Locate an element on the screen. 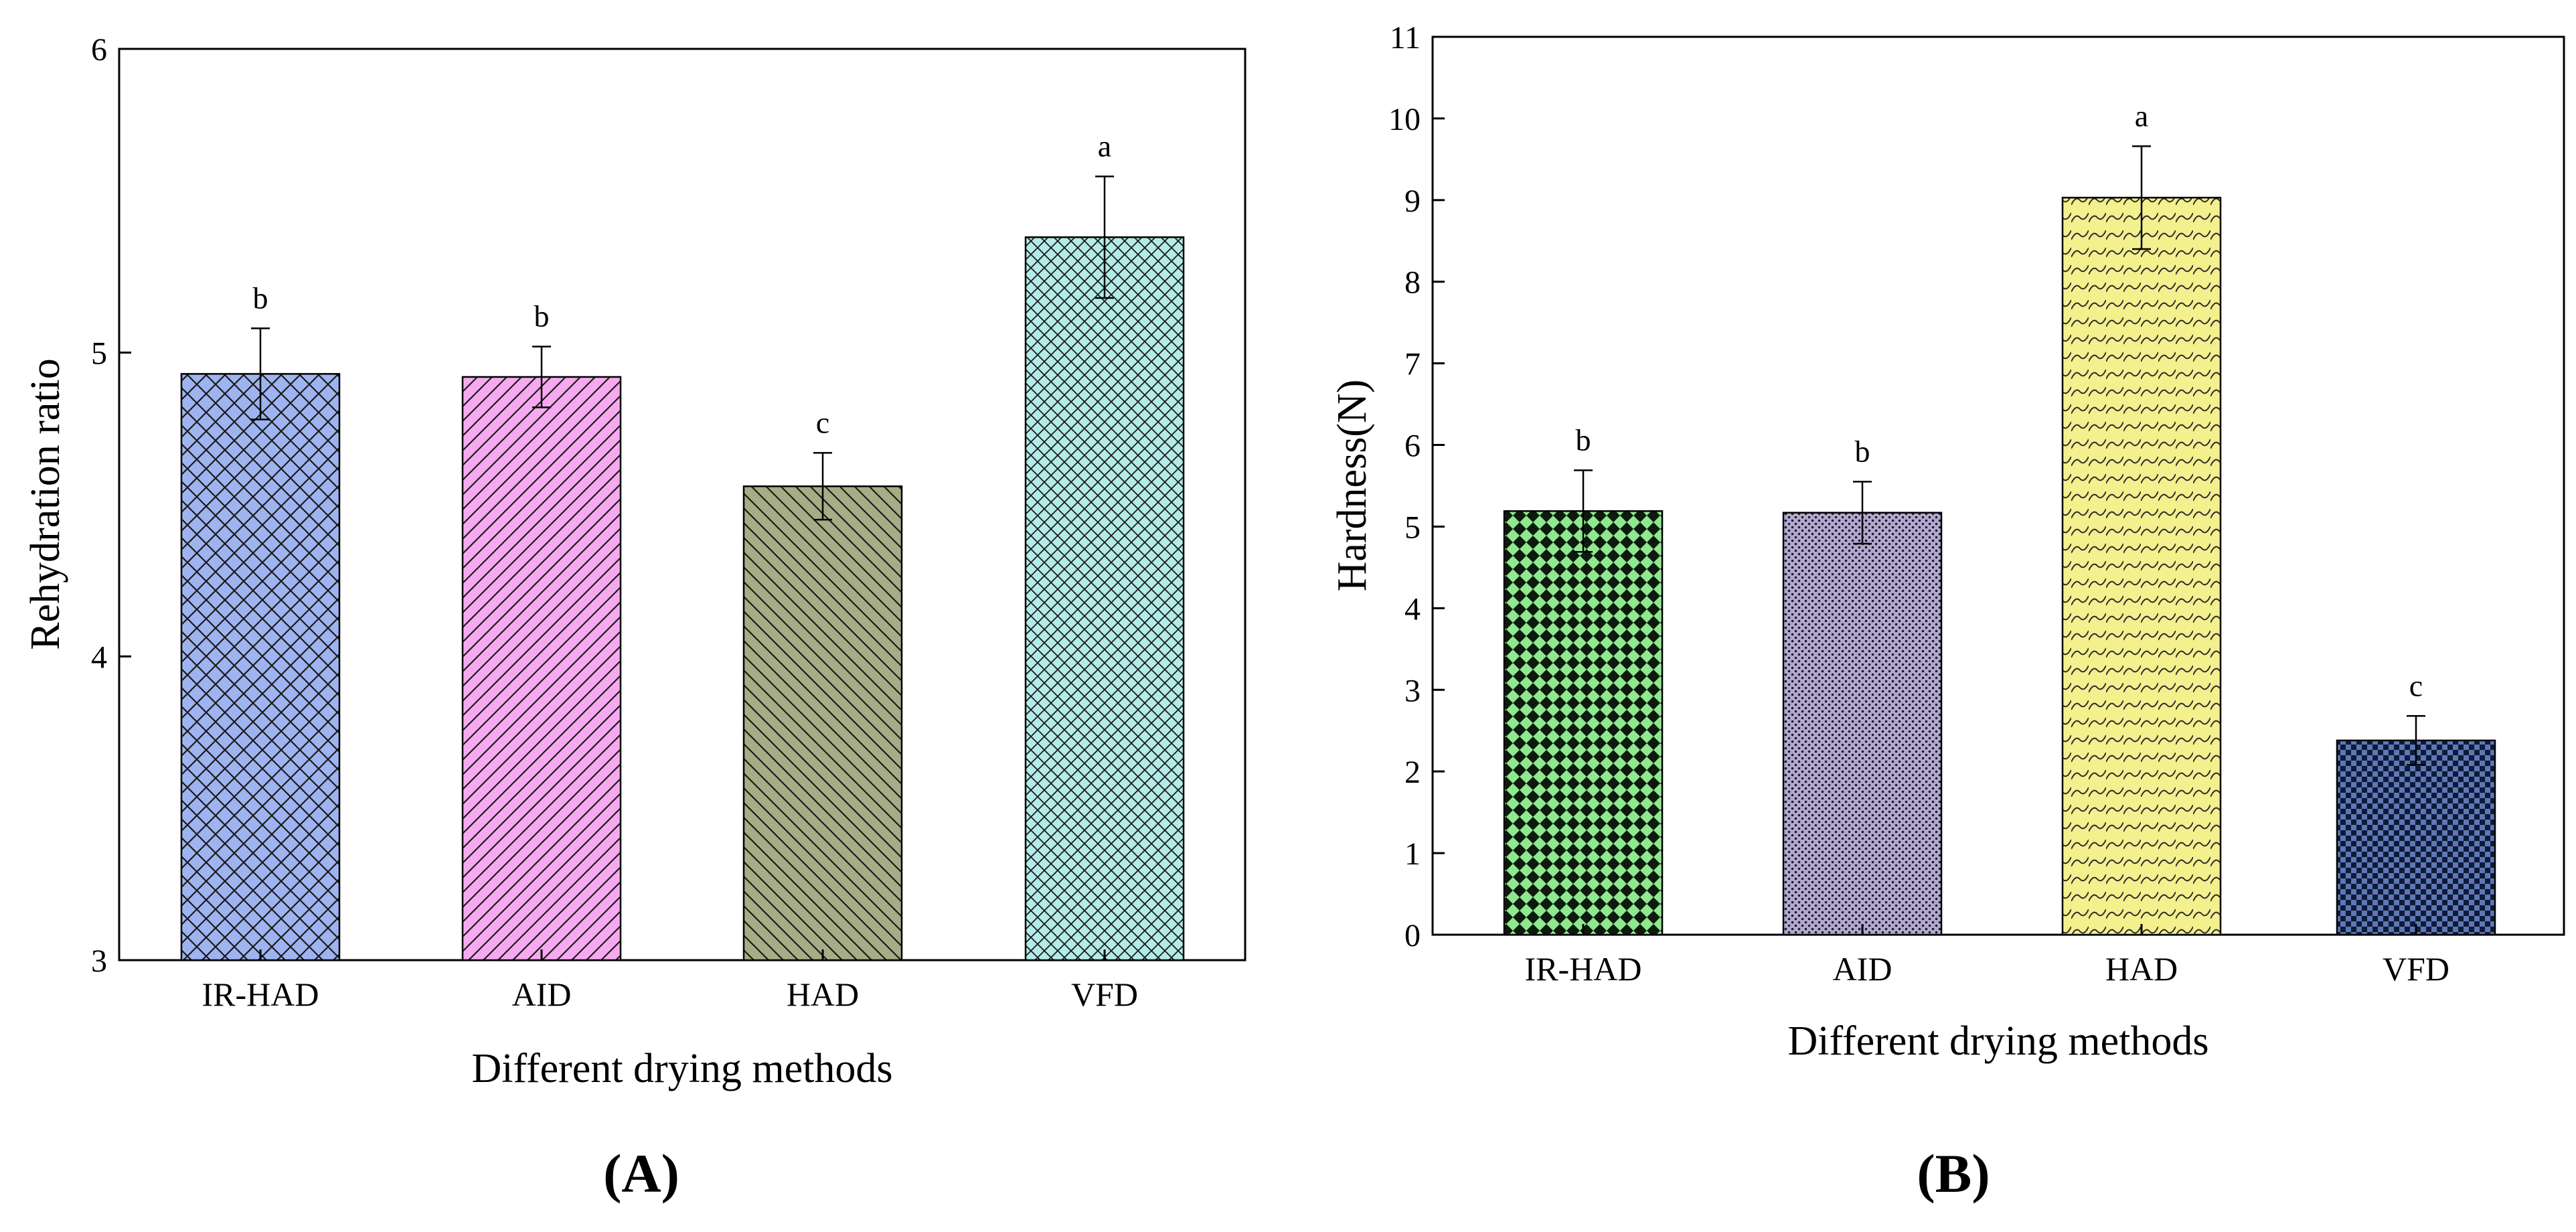  x-axis-a: IR-HAD AID HAD VFD is located at coordinates (670, 981).